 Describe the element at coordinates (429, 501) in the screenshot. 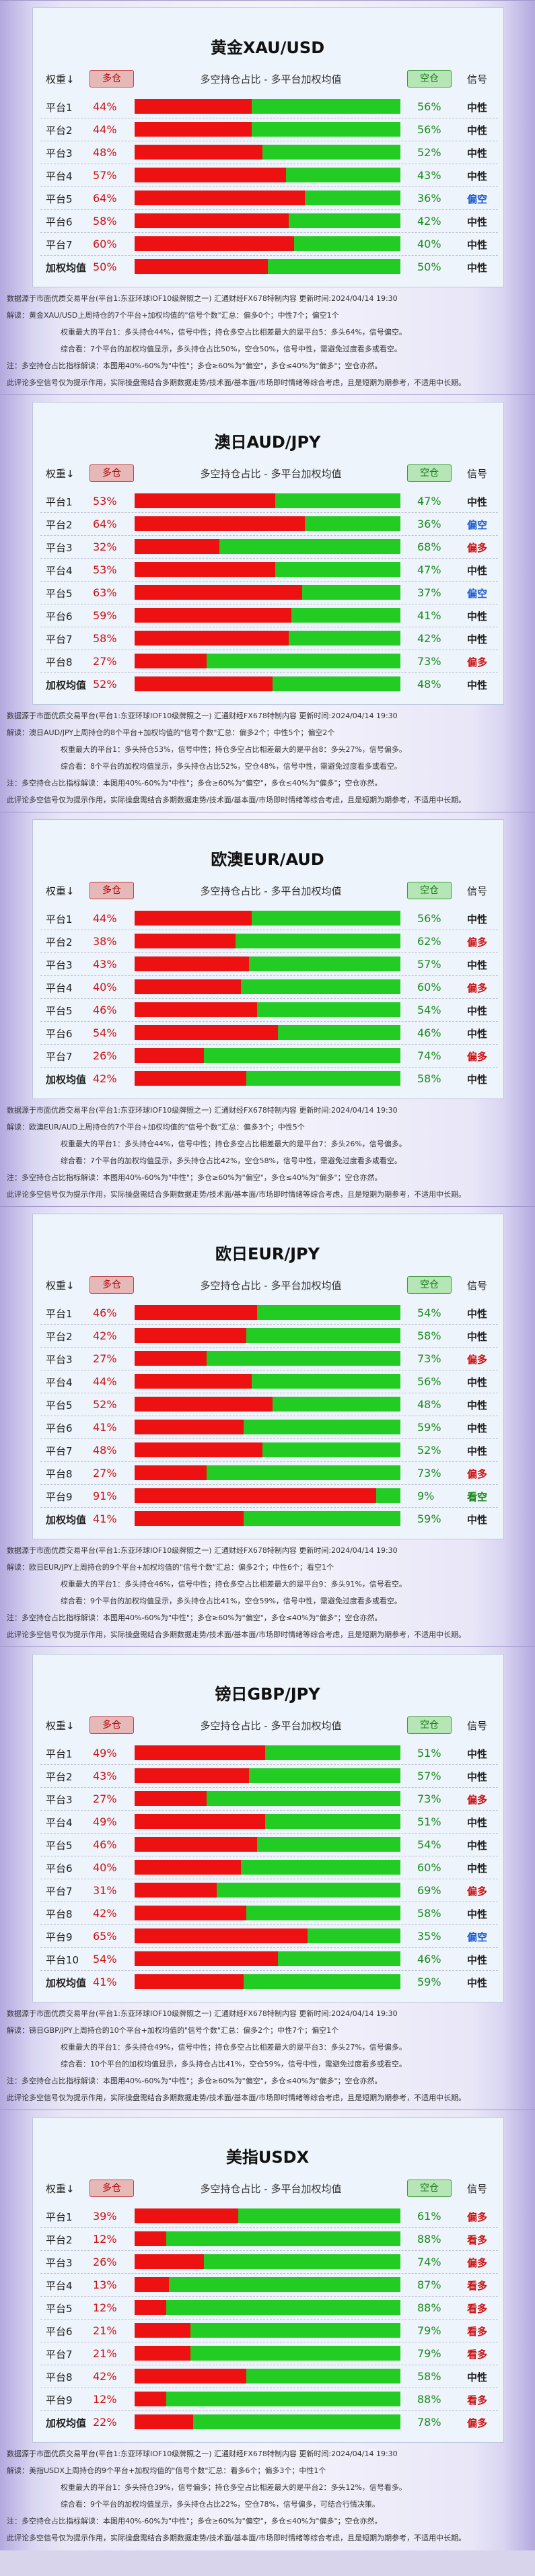

I see `short-percent: 47%` at that location.